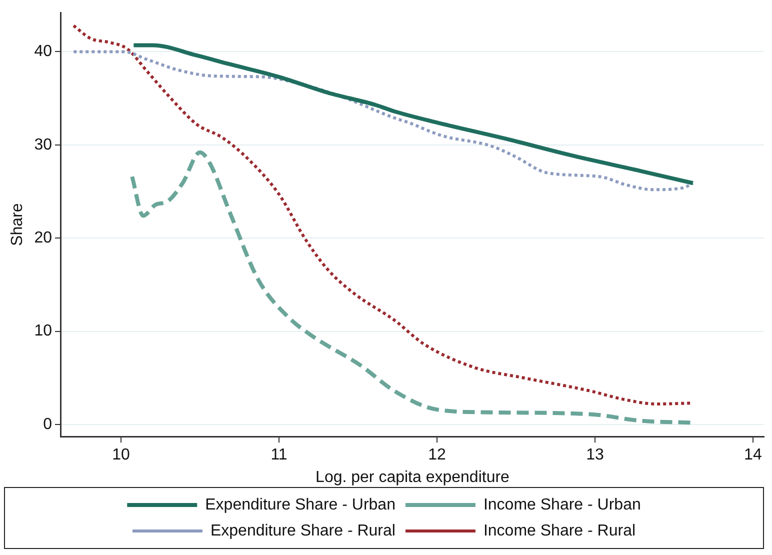 The height and width of the screenshot is (555, 772). Describe the element at coordinates (753, 455) in the screenshot. I see `x-tick-label: 14` at that location.